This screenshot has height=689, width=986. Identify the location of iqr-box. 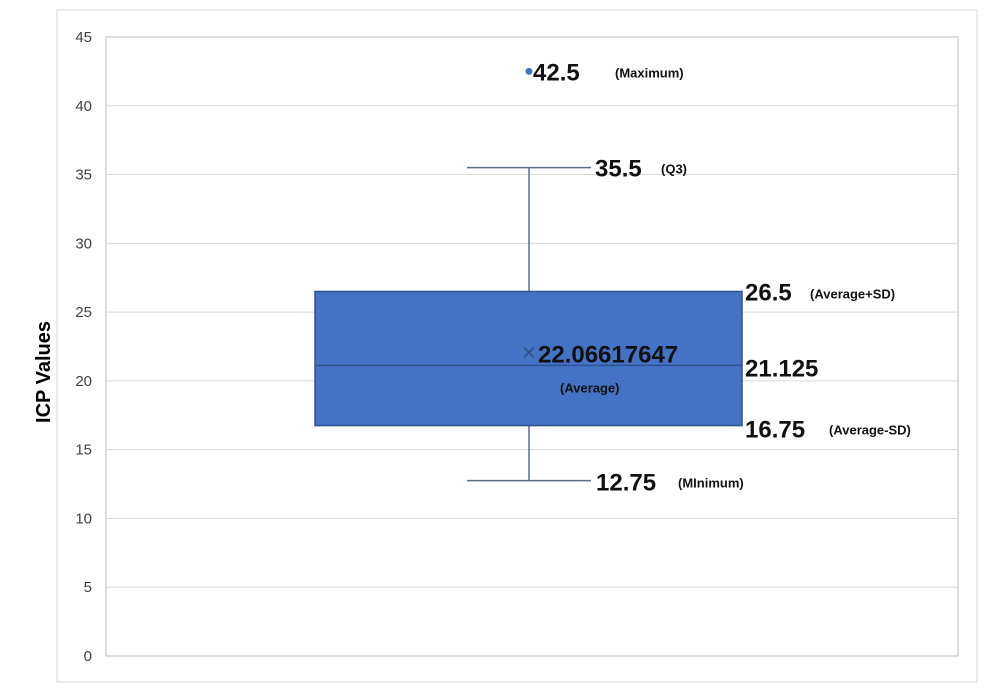
(528, 358).